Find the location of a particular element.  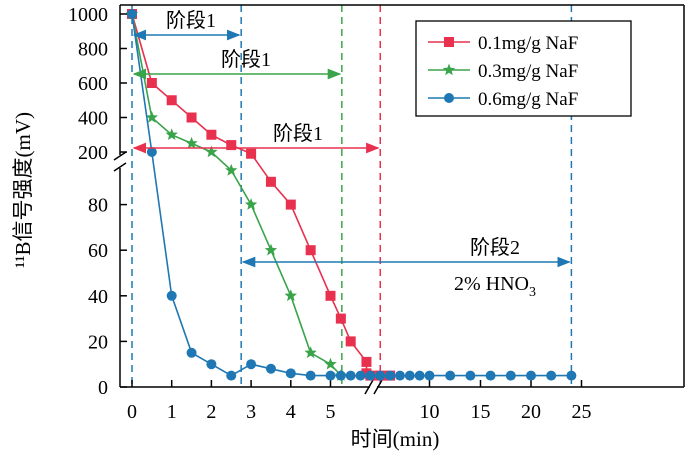

x-tick-label: 1 is located at coordinates (172, 412).